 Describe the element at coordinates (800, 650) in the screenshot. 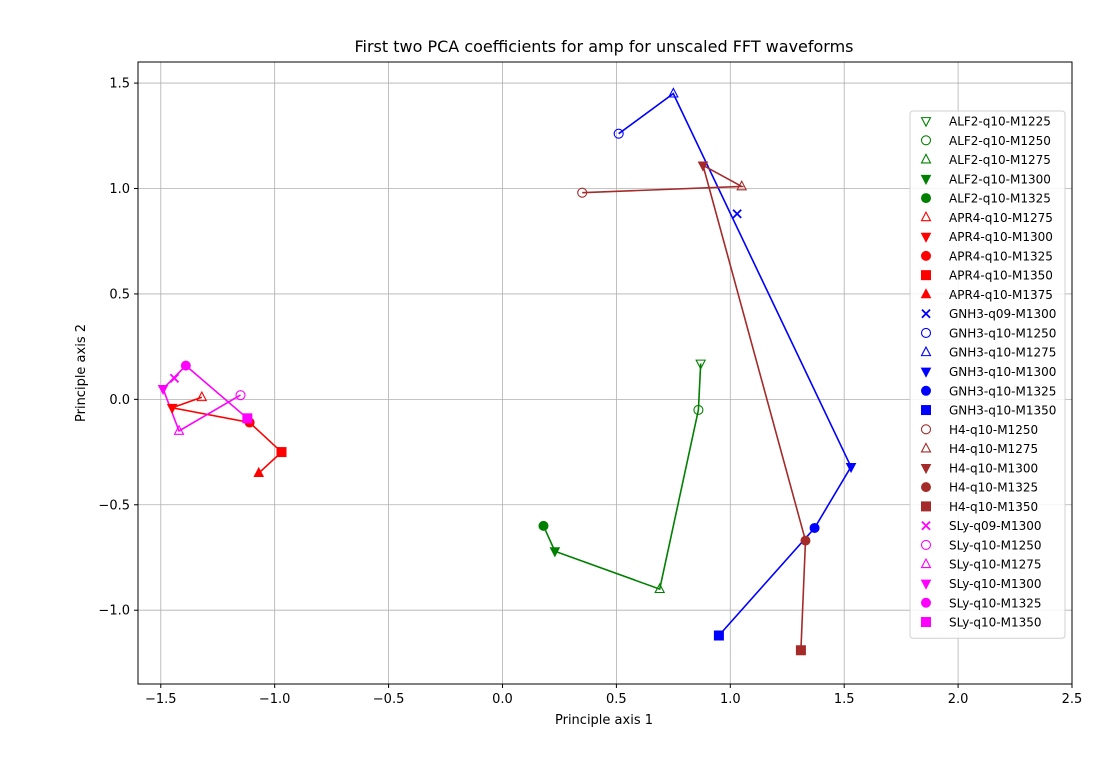

I see `data-point-h4-q10-m1350` at that location.